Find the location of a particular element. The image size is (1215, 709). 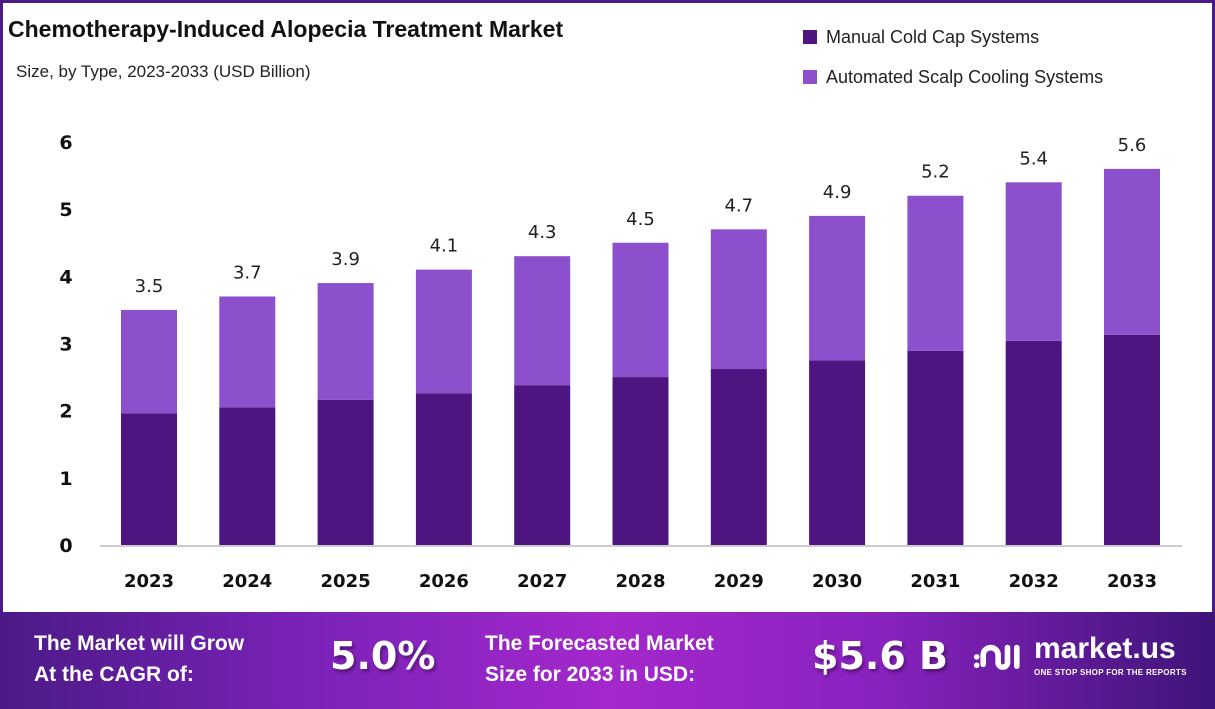

legend-item-automated: Automated Scalp Cooling Systems is located at coordinates (953, 77).